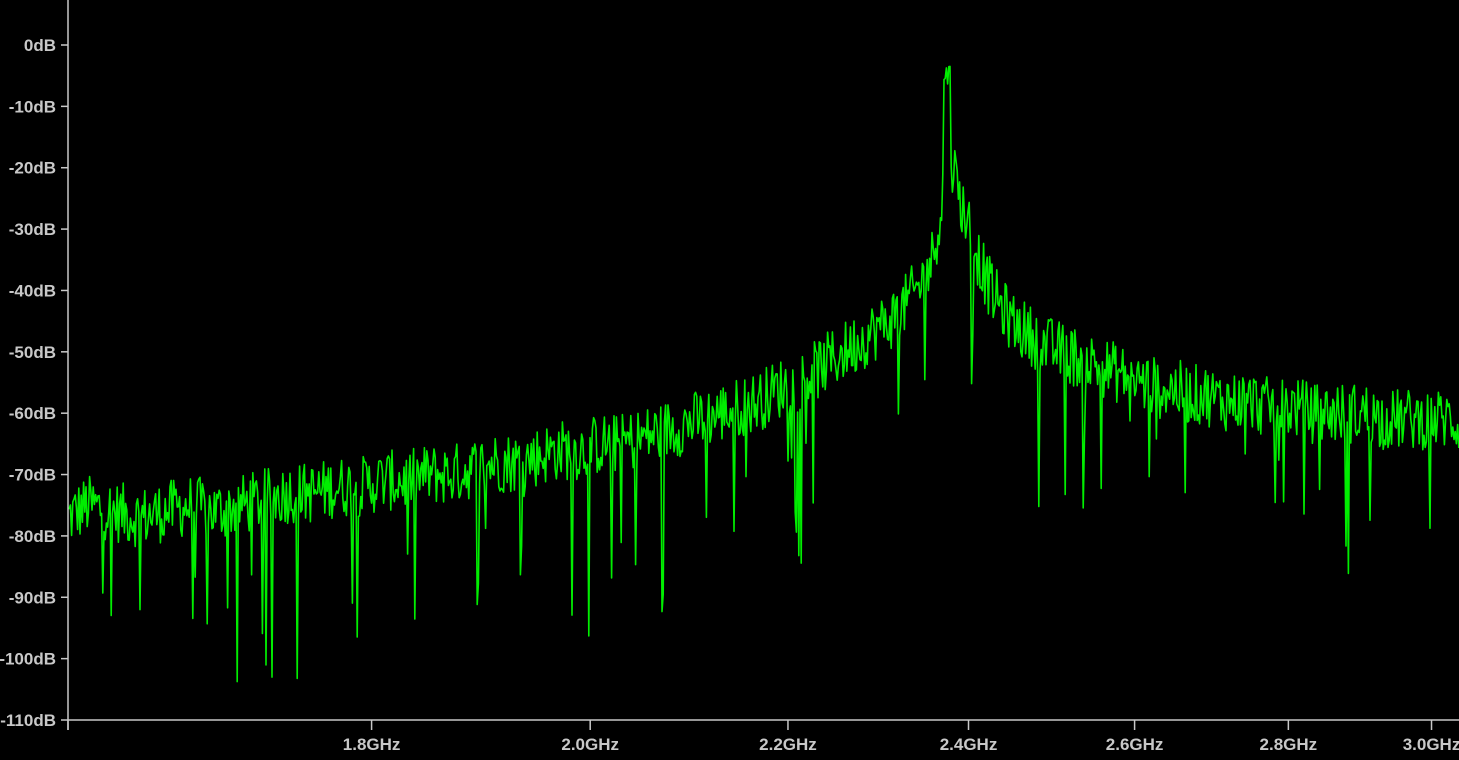 This screenshot has height=760, width=1459. I want to click on y-tick-label: -70dB, so click(32, 475).